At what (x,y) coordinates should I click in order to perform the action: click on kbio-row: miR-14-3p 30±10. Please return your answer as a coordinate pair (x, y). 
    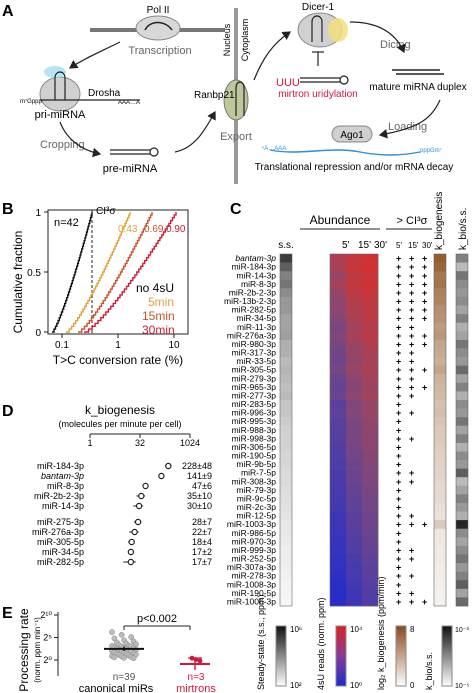
    Looking at the image, I should click on (127, 506).